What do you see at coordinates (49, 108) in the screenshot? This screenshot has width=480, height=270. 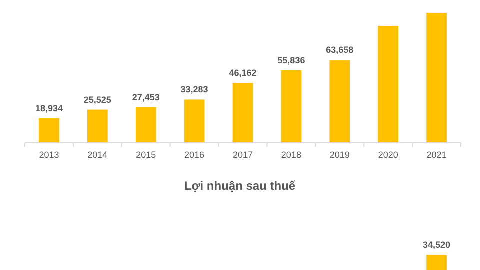 I see `data-label: 18,934` at bounding box center [49, 108].